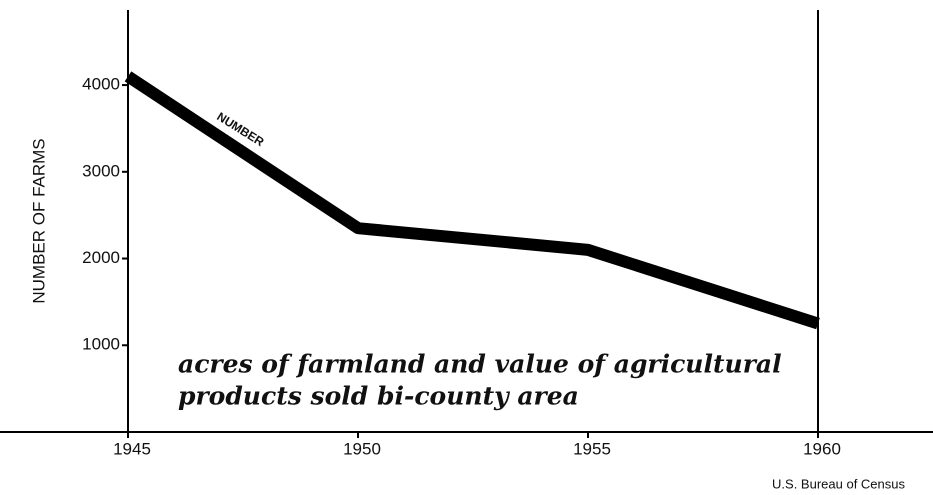  What do you see at coordinates (362, 448) in the screenshot?
I see `x-tick-label: 1950` at bounding box center [362, 448].